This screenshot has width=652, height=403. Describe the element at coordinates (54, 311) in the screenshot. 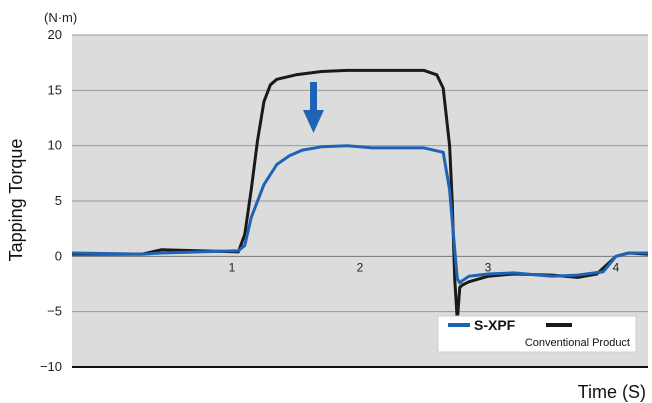

I see `y-tick-label: −5` at that location.